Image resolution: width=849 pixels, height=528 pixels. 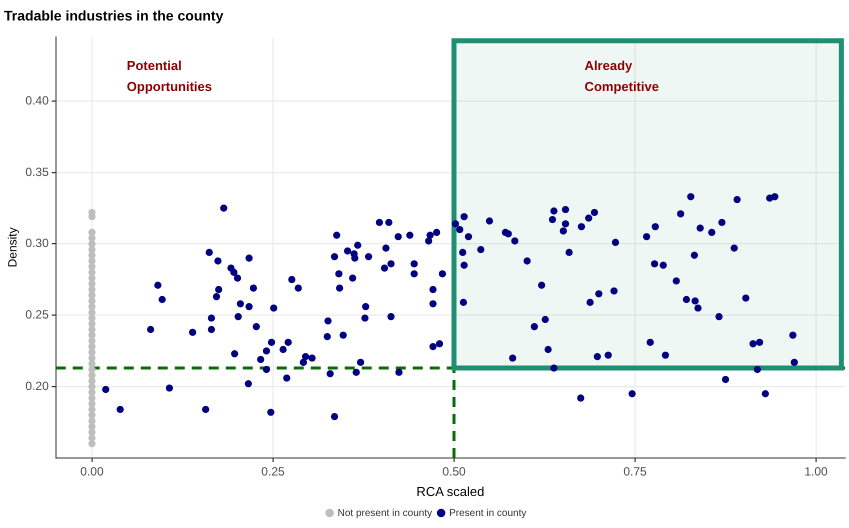 I want to click on x-axis-title: RCA scaled, so click(x=450, y=491).